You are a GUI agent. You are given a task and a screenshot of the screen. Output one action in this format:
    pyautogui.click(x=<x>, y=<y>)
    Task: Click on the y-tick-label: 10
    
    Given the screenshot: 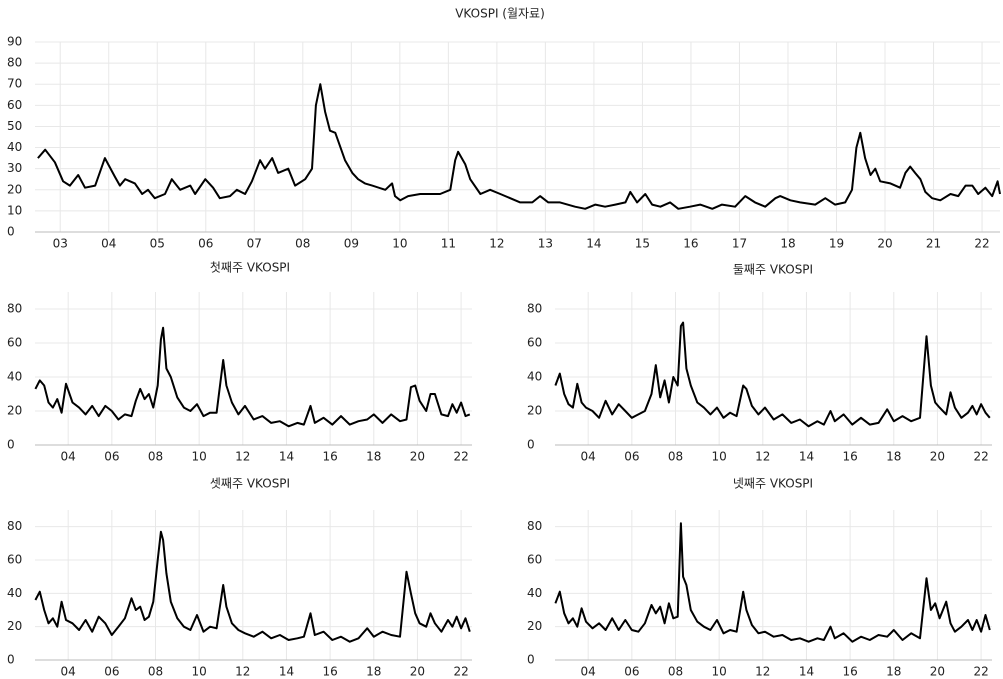 What is the action you would take?
    pyautogui.click(x=14, y=210)
    